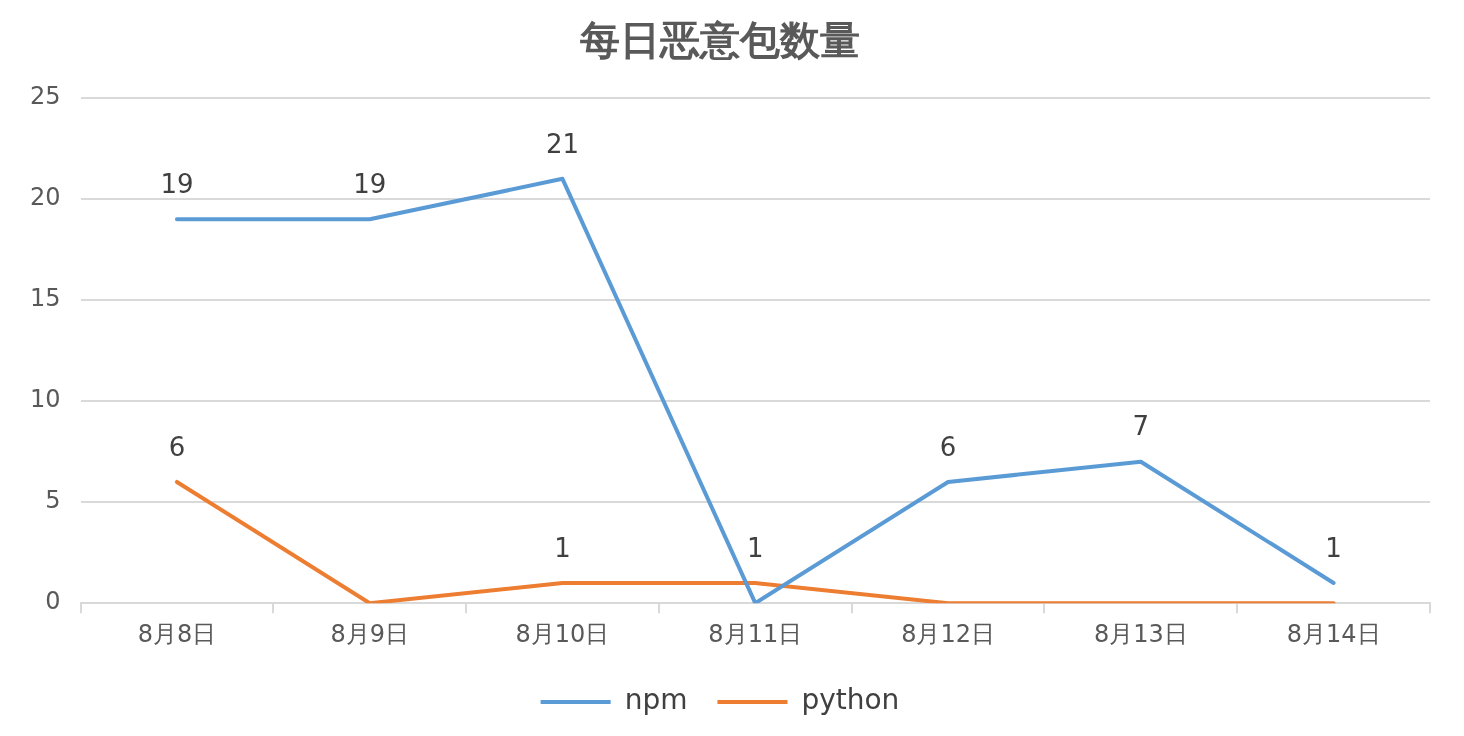 The image size is (1464, 736). I want to click on legend-label: python, so click(850, 700).